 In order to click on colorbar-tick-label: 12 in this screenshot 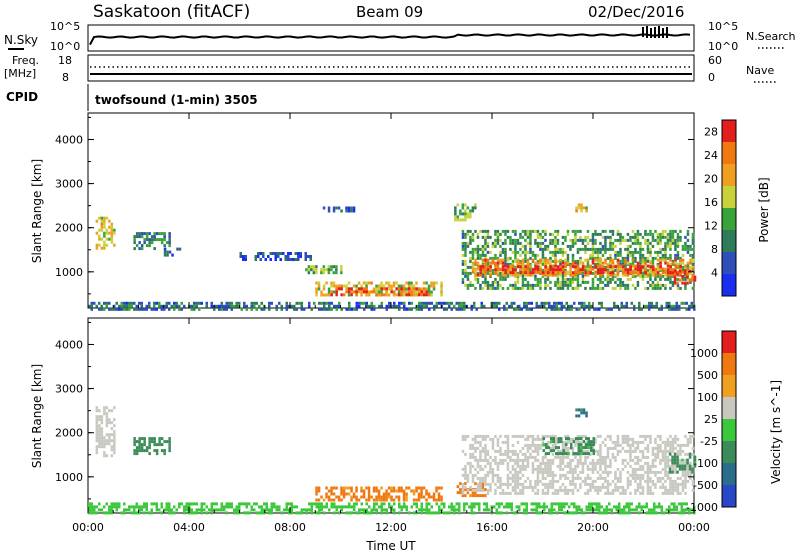, I will do `click(711, 226)`.